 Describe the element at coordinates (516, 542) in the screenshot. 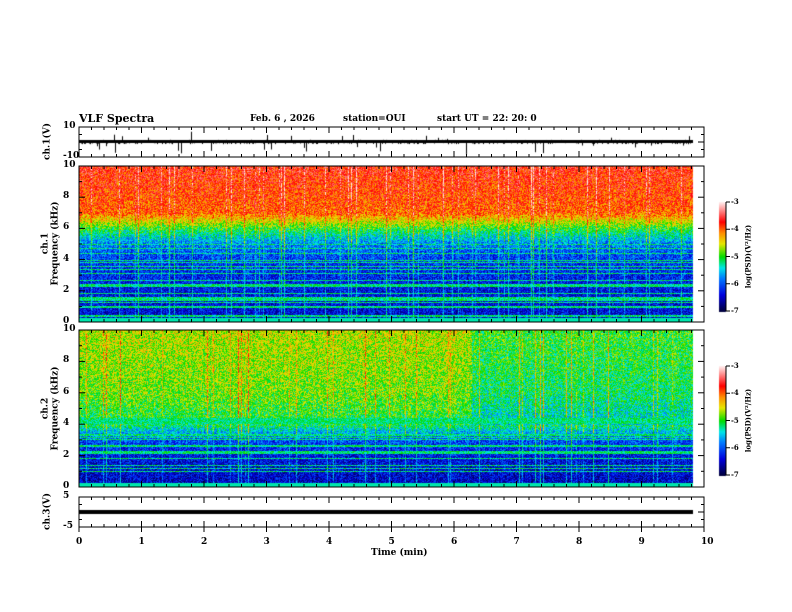

I see `x-tick-label: 7` at that location.